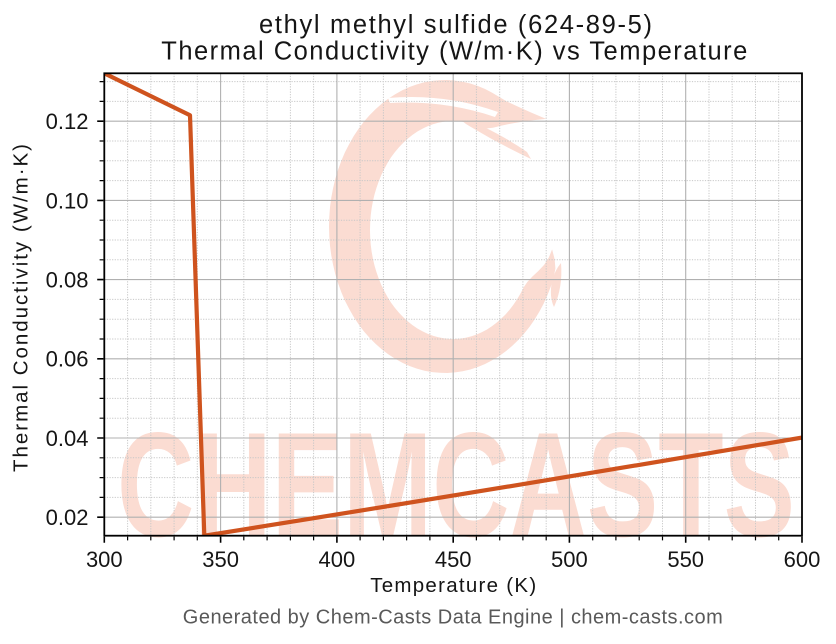  Describe the element at coordinates (569, 559) in the screenshot. I see `svg-text: 500` at that location.